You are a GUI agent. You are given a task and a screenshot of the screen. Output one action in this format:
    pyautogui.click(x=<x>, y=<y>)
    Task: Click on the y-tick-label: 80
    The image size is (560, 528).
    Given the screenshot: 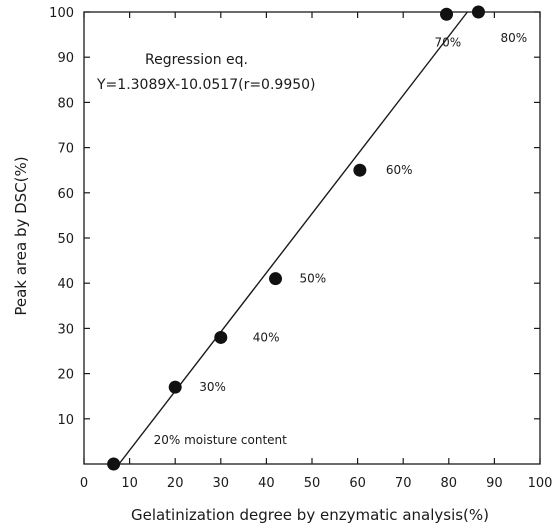 What is the action you would take?
    pyautogui.click(x=65, y=103)
    